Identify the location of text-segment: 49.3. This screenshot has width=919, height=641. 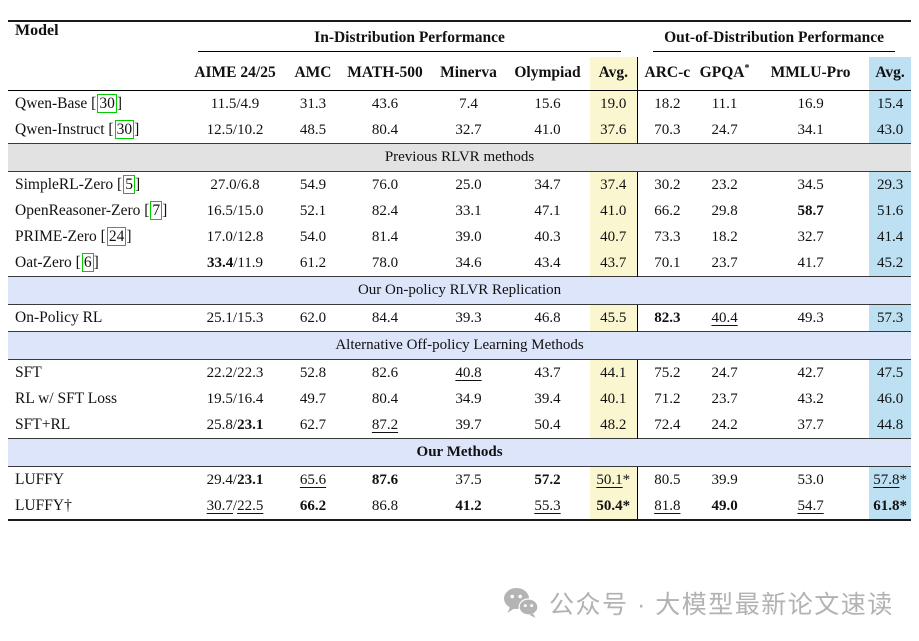
(810, 317).